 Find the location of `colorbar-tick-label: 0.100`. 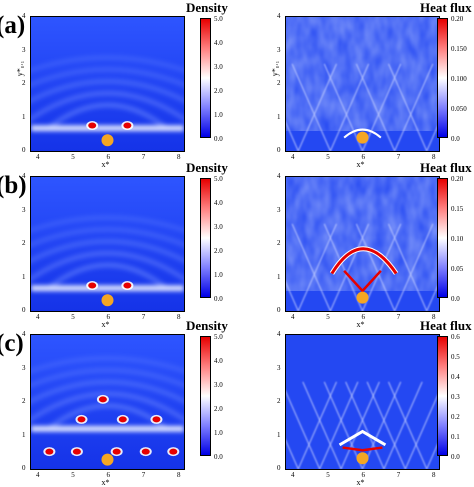

colorbar-tick-label: 0.100 is located at coordinates (459, 79).